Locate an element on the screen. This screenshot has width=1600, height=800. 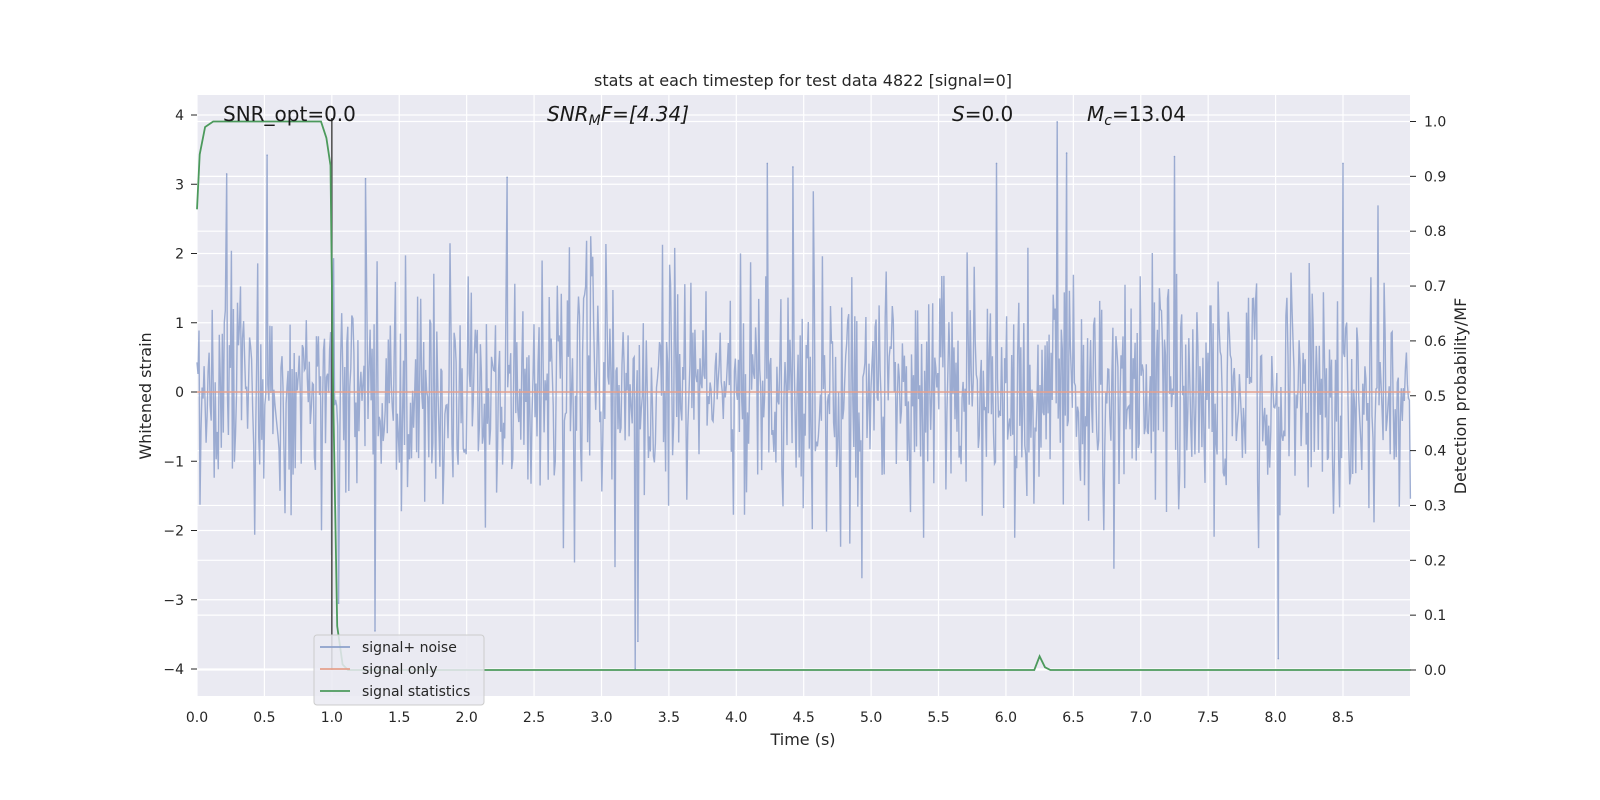
y-right-axis-label: Detection probability/MF is located at coordinates (1460, 396).